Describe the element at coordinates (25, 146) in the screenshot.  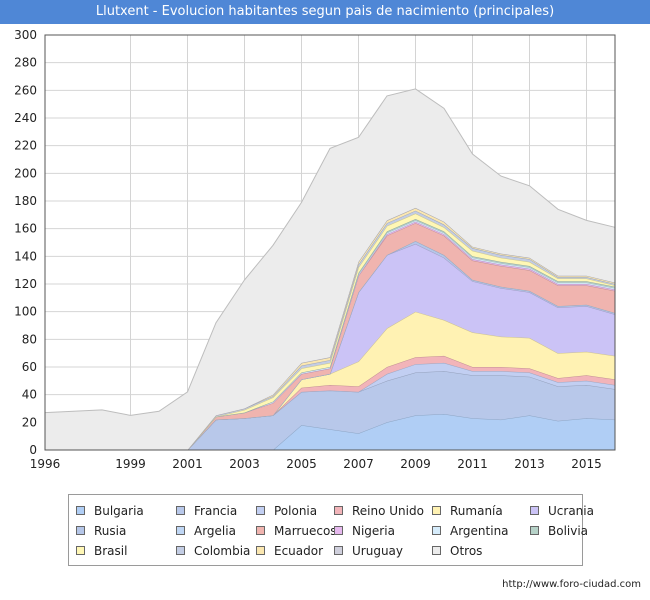
I see `y-tick-label: 220` at that location.